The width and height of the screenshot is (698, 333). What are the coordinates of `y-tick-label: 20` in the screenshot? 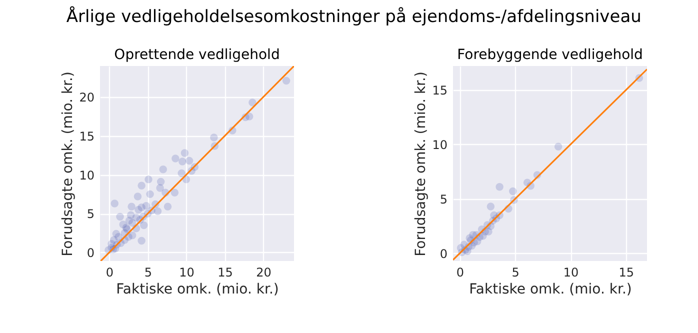 It's located at (86, 97).